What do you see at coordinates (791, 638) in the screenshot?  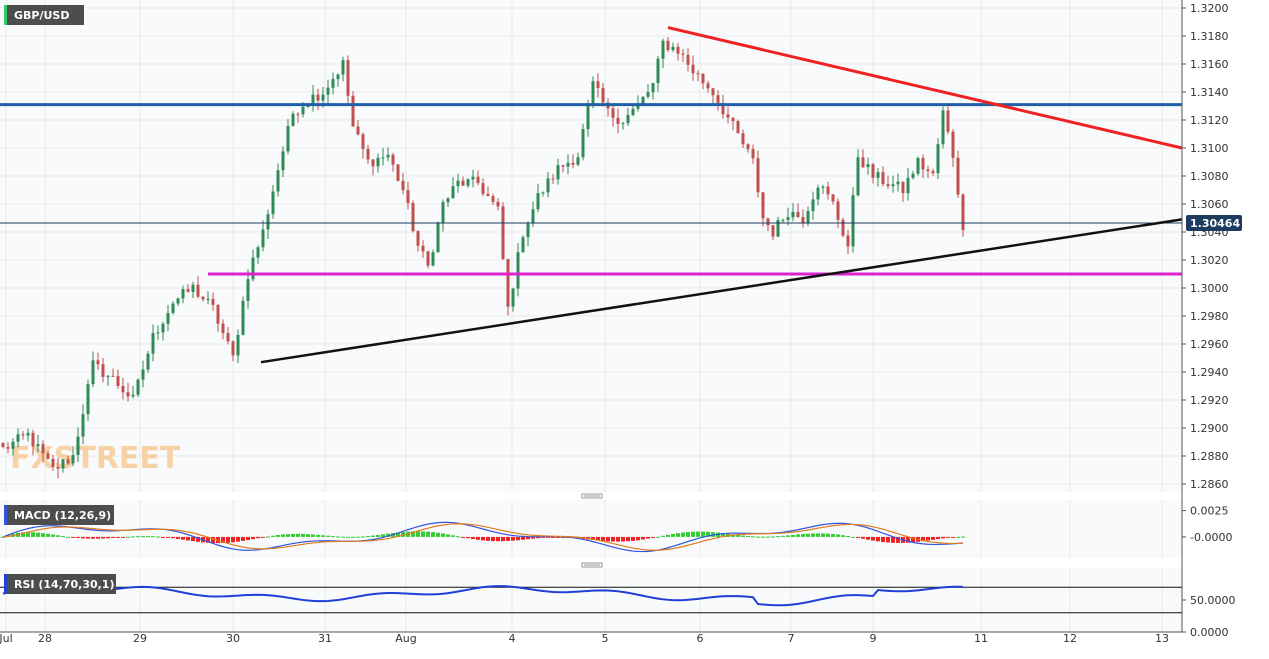 I see `x-tick-label: 7` at bounding box center [791, 638].